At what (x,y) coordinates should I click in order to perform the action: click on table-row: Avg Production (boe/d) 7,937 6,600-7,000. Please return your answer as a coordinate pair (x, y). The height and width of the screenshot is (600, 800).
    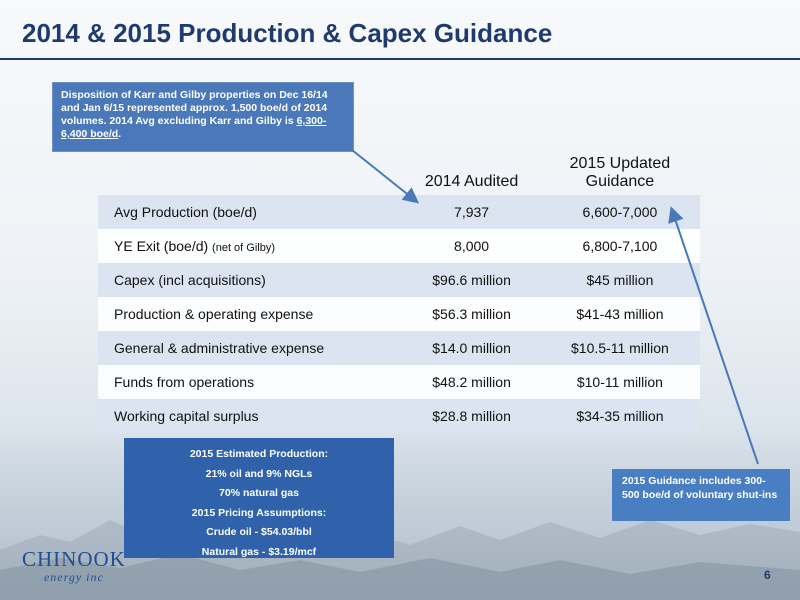
    Looking at the image, I should click on (399, 212).